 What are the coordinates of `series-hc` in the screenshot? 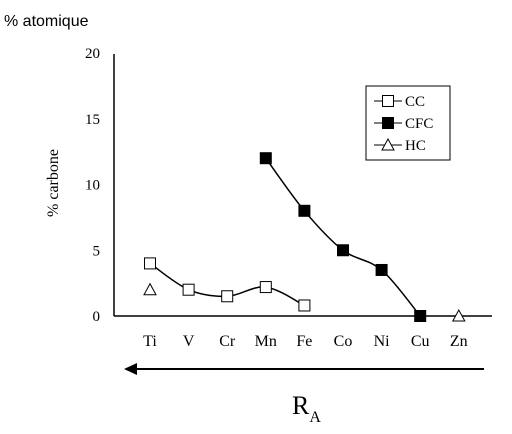 It's located at (304, 302).